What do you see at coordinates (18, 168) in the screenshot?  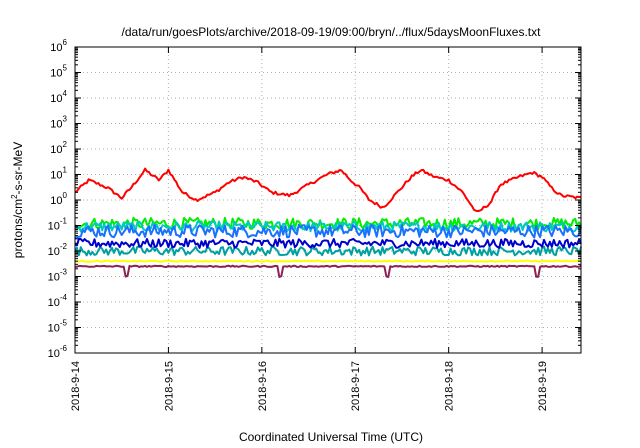 I see `y-axis-label-post: -s-sr-MeV` at bounding box center [18, 168].